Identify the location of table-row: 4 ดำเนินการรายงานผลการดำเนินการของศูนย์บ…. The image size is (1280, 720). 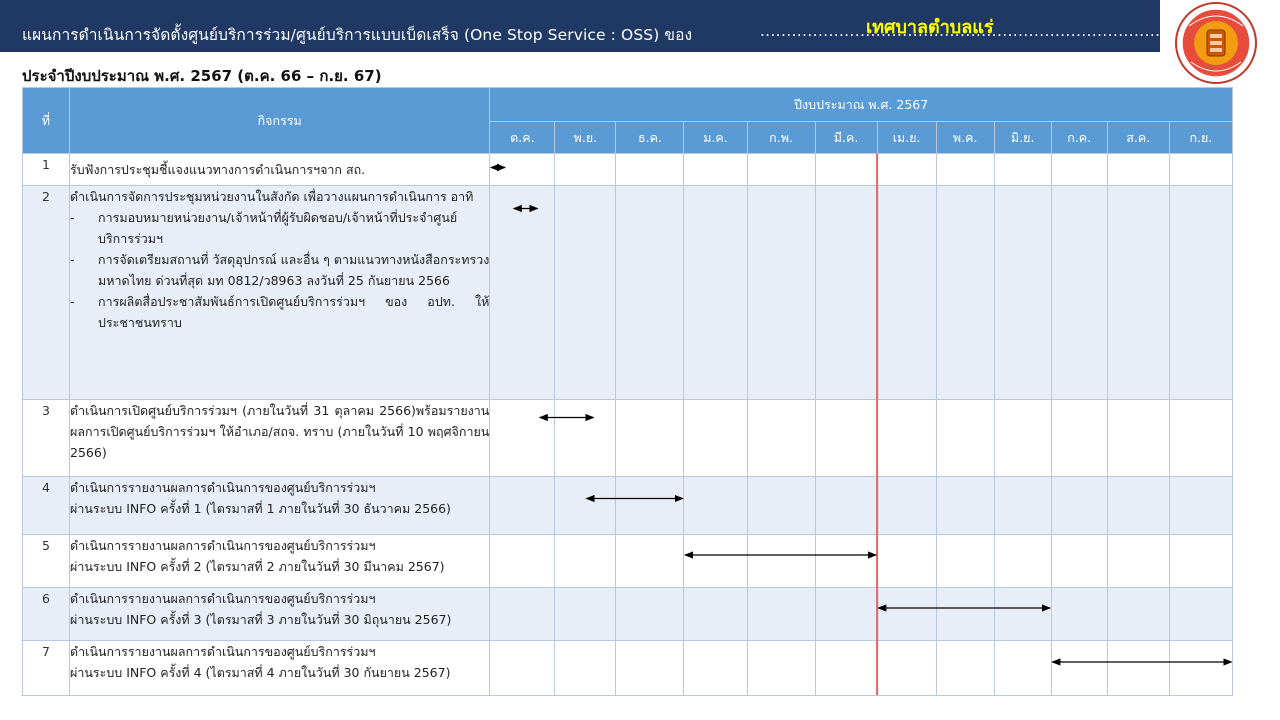
(627, 505).